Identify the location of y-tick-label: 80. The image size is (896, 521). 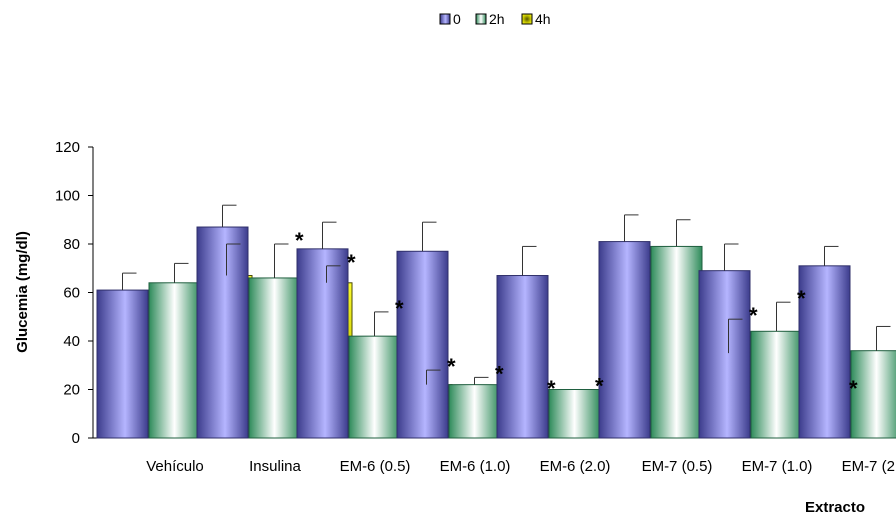
(71, 244).